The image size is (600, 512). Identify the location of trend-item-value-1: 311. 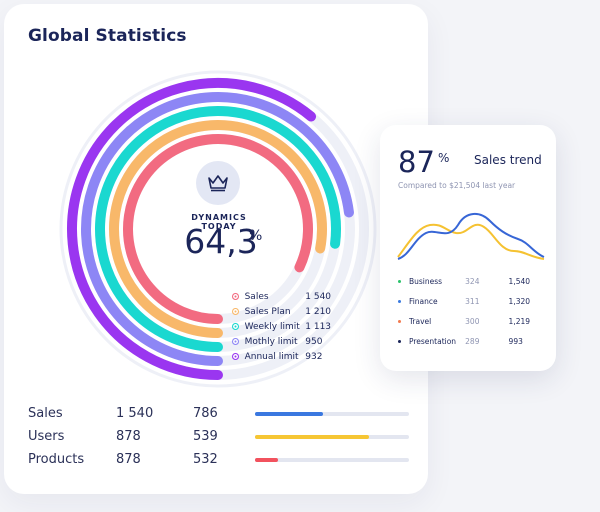
(472, 301).